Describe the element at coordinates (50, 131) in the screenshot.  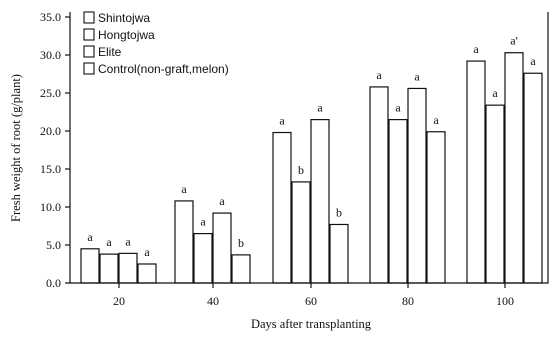
I see `y-tick-label: 20.0` at that location.